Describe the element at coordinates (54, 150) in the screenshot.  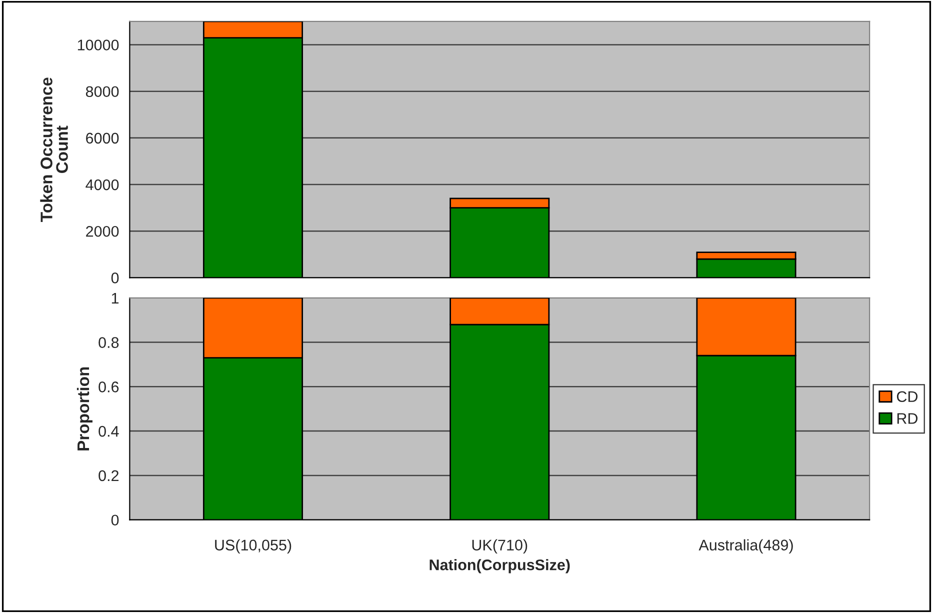
I see `y-axis-title: Token Occurrence Count` at that location.